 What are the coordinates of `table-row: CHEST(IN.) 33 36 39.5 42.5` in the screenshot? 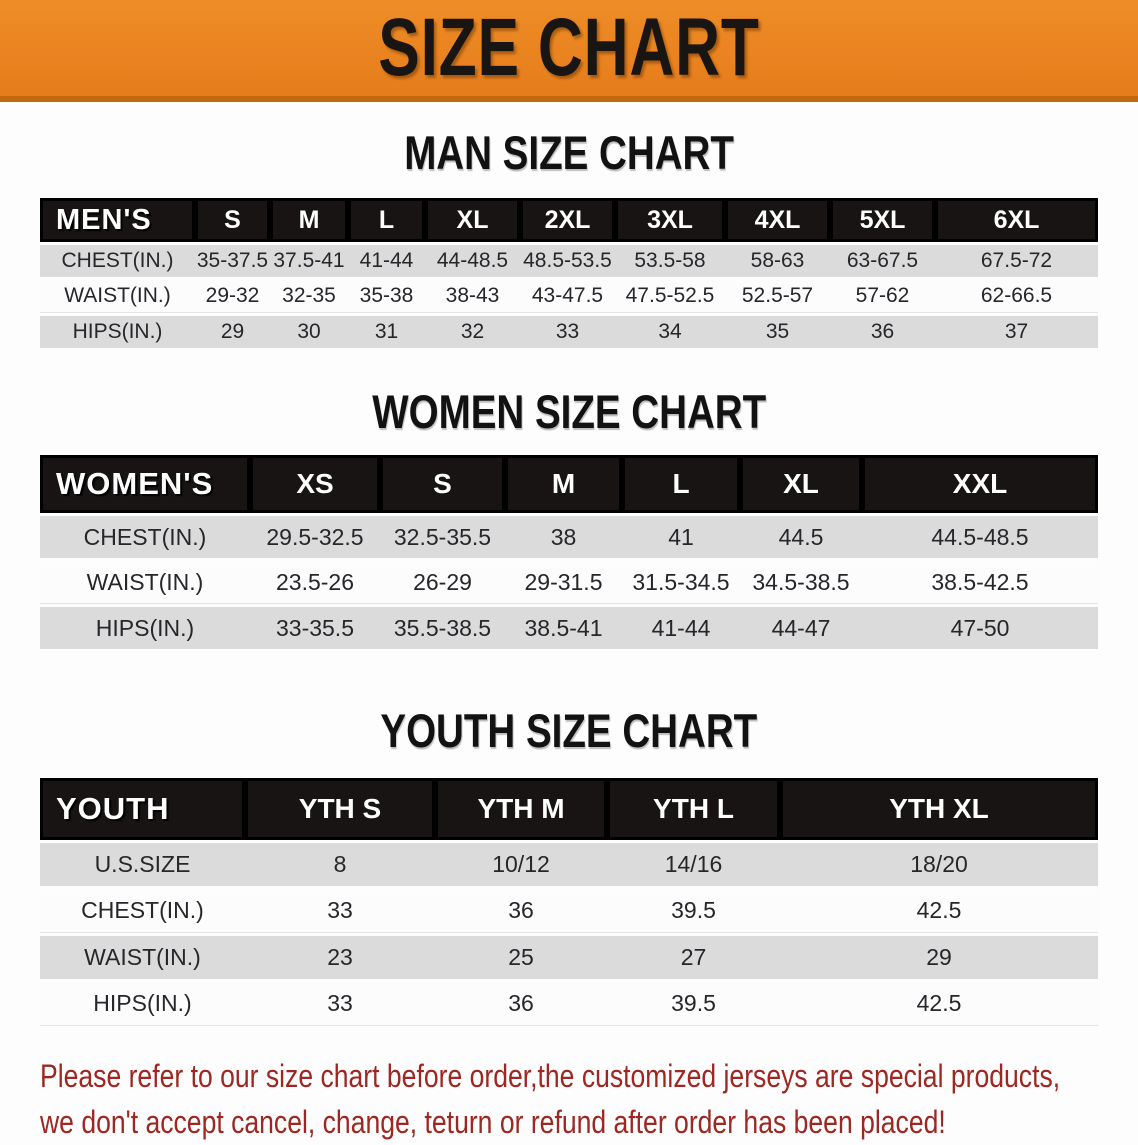 It's located at (569, 911).